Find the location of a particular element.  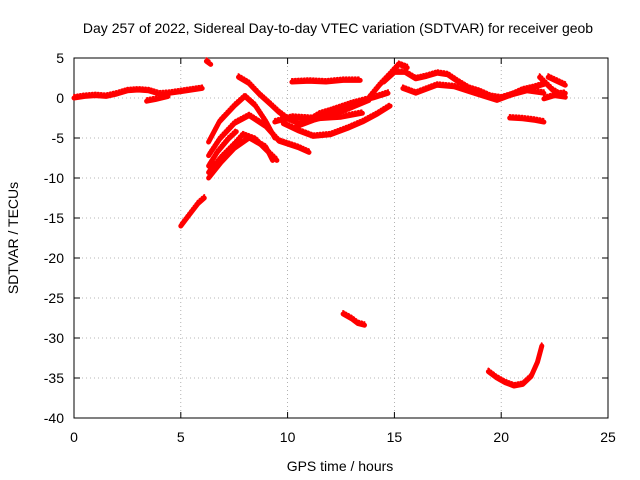

series-arc-rise-14-jitter is located at coordinates (388, 78).